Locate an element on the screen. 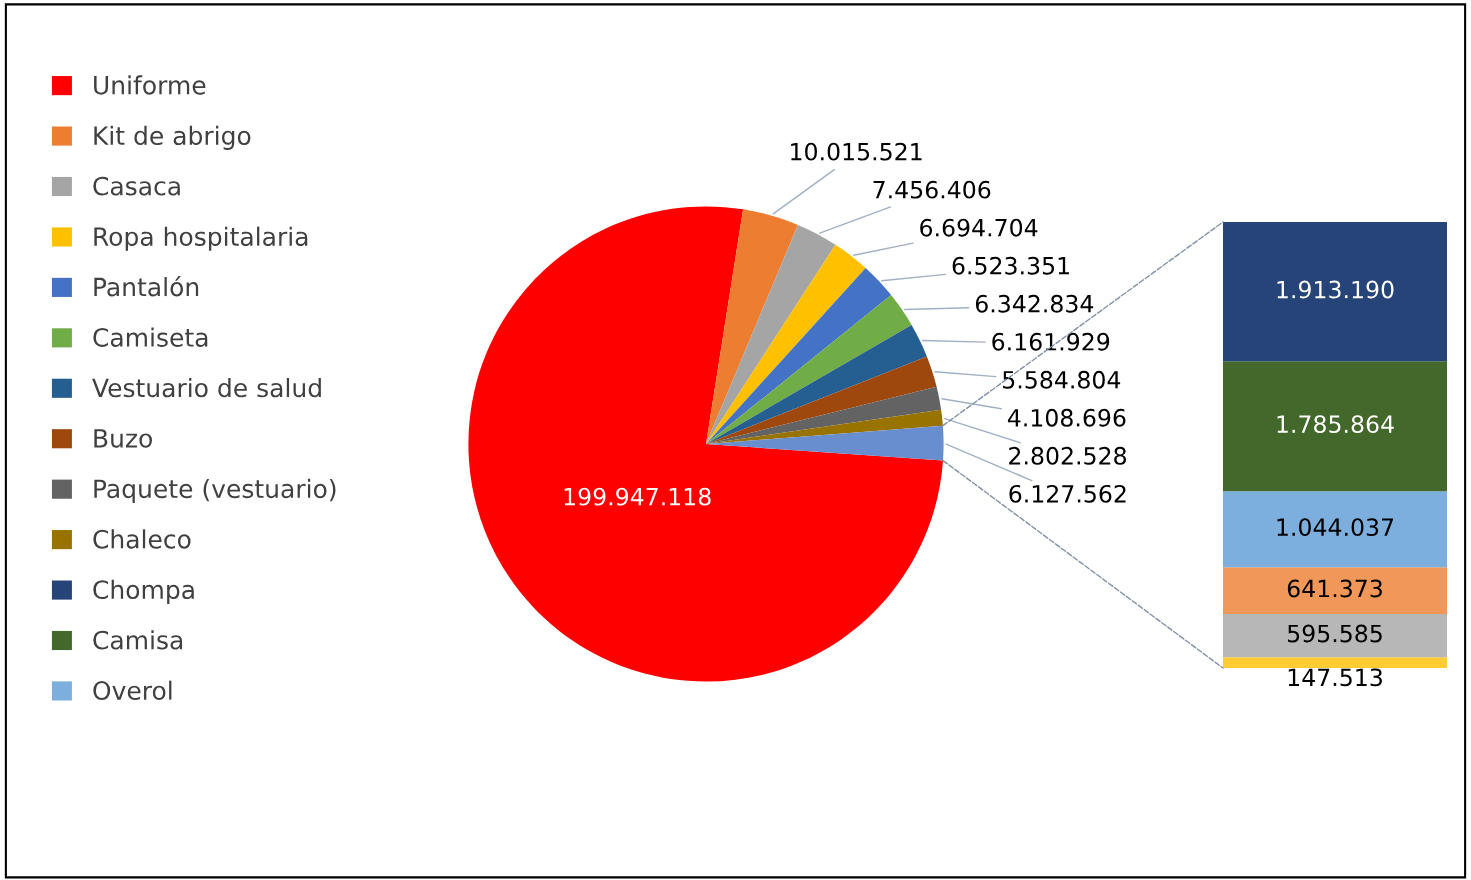  data-label: 1.044.037 is located at coordinates (1335, 527).